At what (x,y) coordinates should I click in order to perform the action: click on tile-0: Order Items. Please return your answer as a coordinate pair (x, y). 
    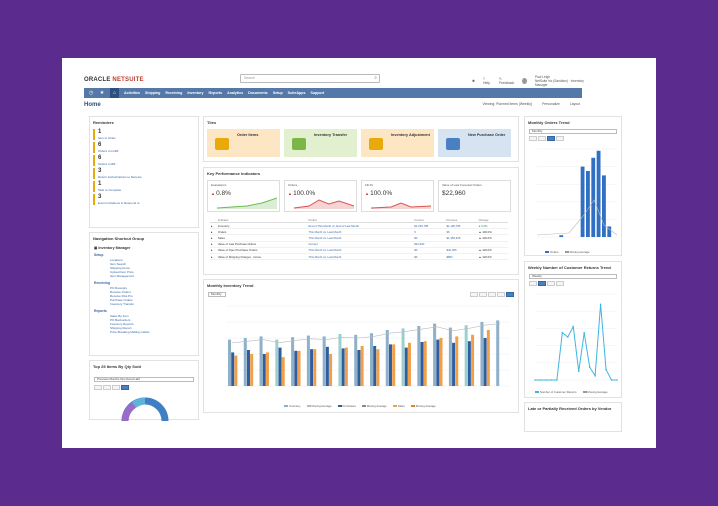
    Looking at the image, I should click on (243, 143).